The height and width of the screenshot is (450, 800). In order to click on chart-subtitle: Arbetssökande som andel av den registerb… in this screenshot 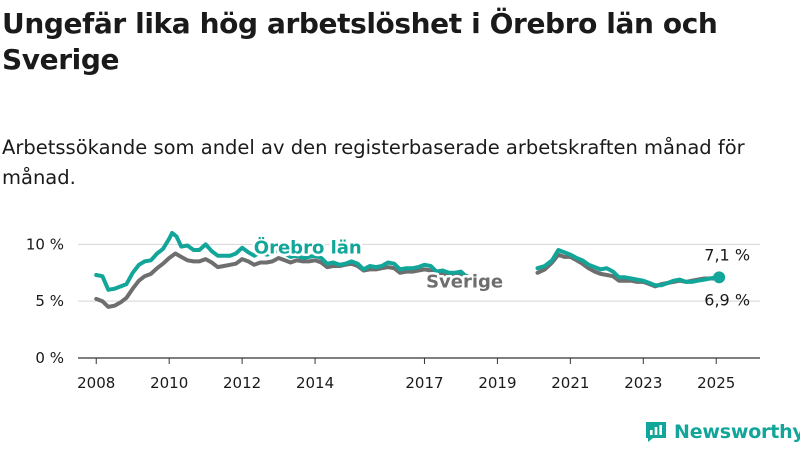, I will do `click(373, 162)`.